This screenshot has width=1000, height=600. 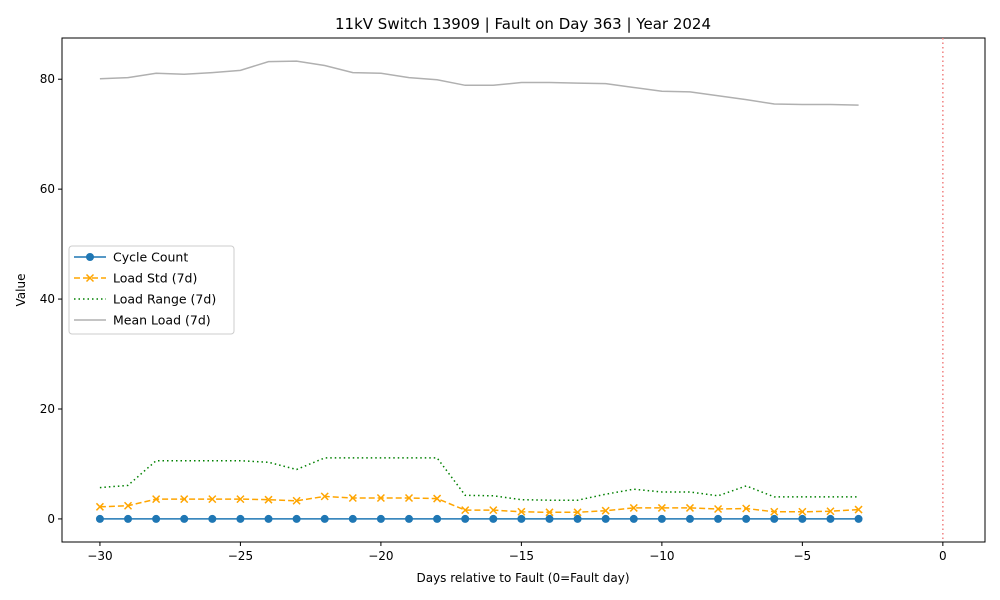 I want to click on x-axis-title: Days relative to Fault (0=Fault day), so click(x=522, y=578).